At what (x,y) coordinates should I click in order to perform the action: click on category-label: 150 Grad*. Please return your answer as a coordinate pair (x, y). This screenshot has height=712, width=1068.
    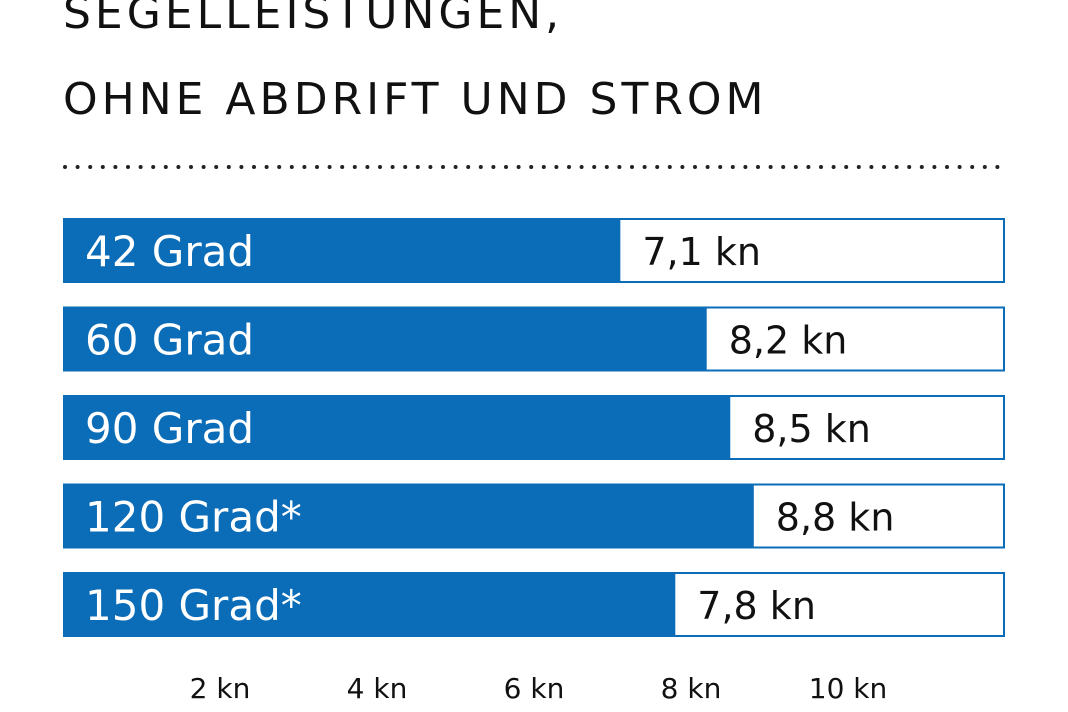
    Looking at the image, I should click on (193, 605).